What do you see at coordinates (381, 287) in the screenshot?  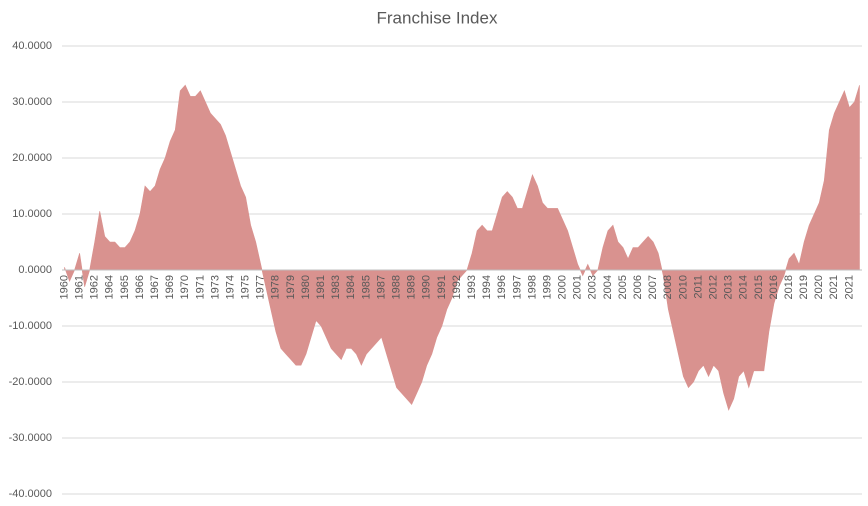 I see `x-tick-label: 1987` at bounding box center [381, 287].